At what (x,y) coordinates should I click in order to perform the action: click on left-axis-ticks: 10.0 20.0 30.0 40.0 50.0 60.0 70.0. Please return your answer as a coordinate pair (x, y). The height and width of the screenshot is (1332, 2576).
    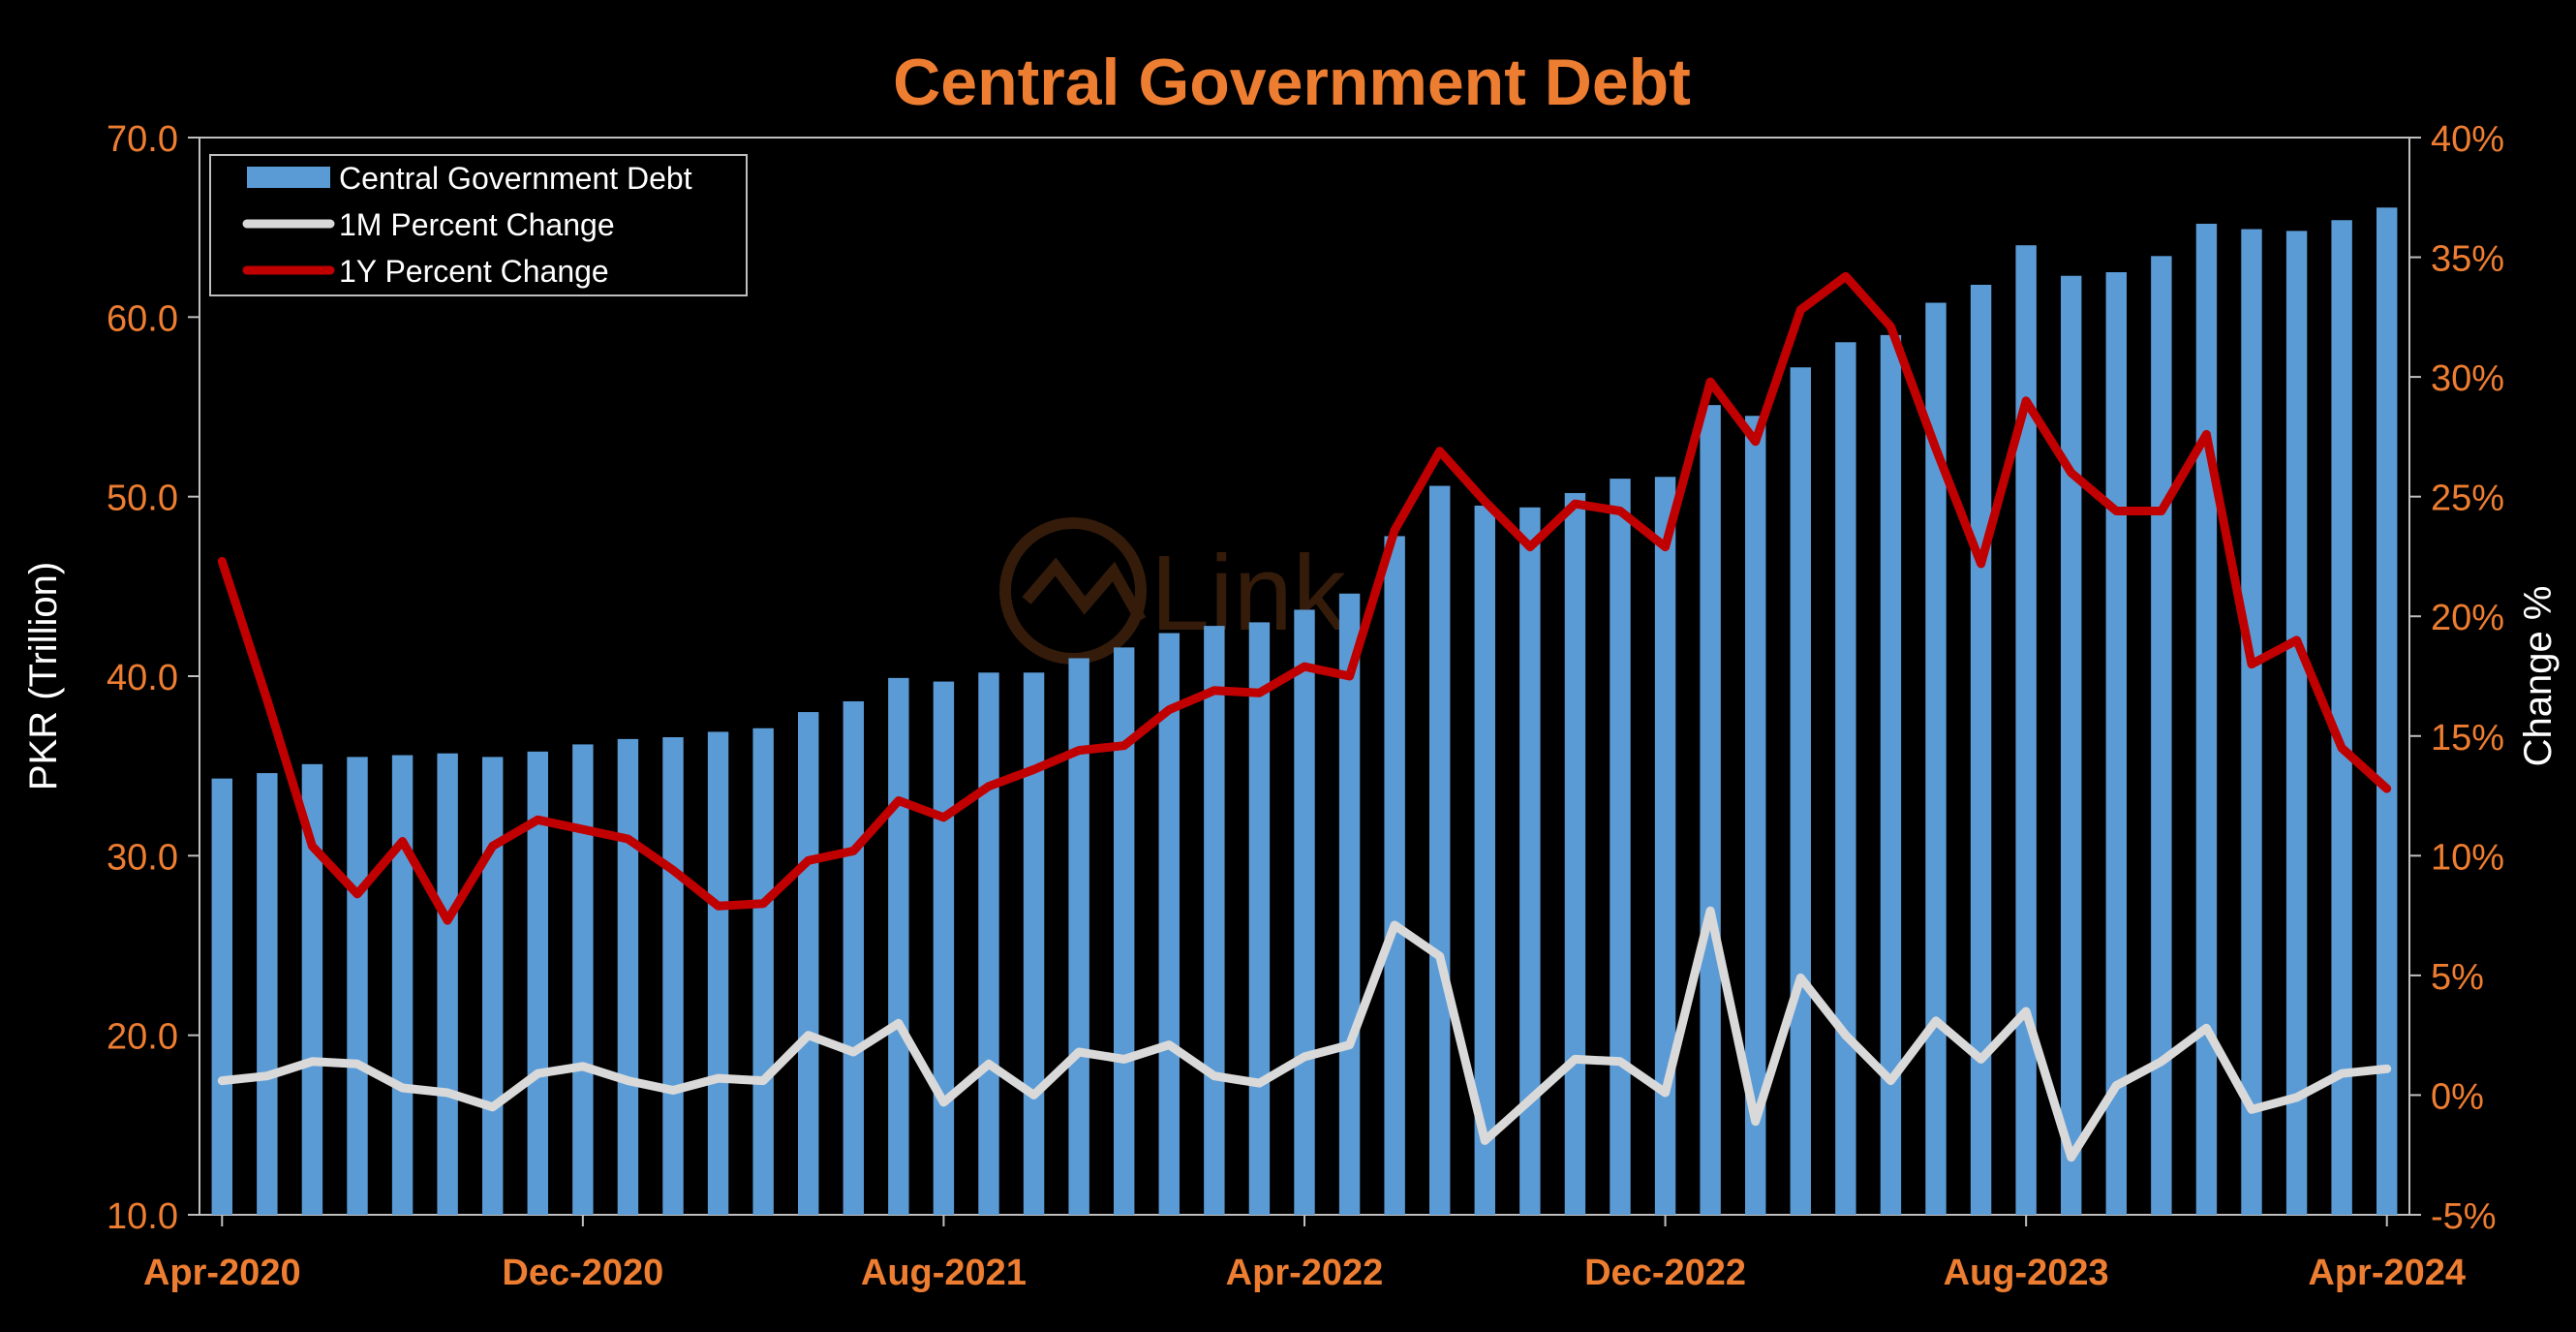
    Looking at the image, I should click on (153, 678).